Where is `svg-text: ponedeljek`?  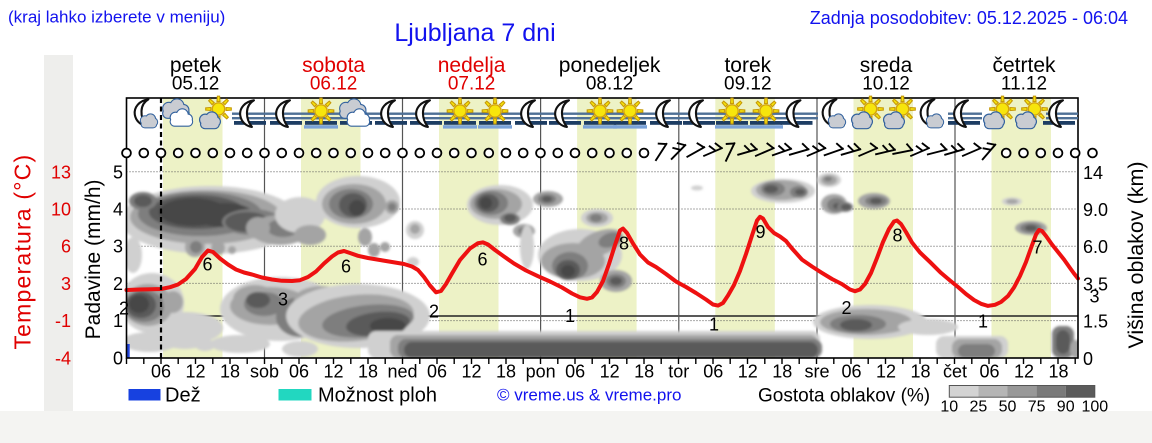
svg-text: ponedeljek is located at coordinates (610, 65).